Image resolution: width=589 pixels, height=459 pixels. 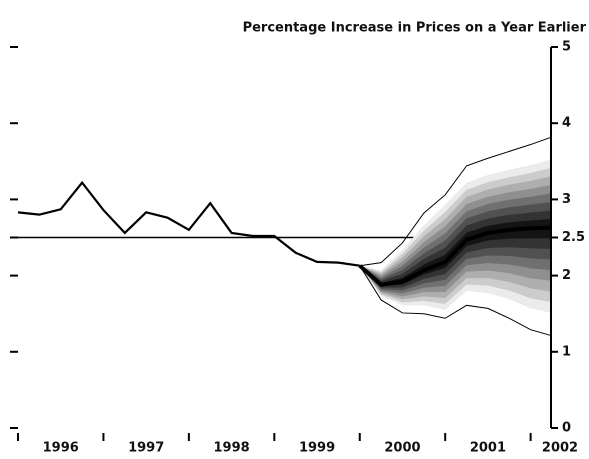 I want to click on y-tick-label: 0, so click(x=566, y=428).